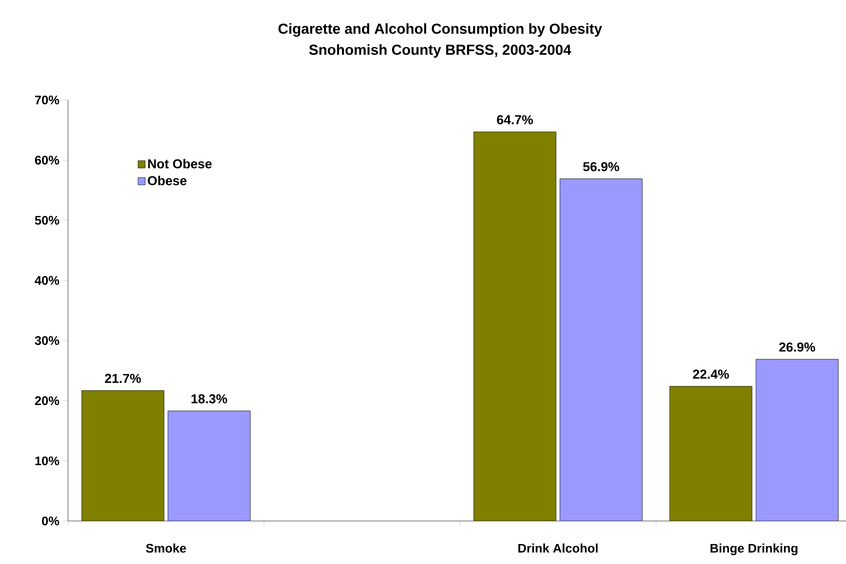  I want to click on y-tick-label: 0%, so click(51, 521).